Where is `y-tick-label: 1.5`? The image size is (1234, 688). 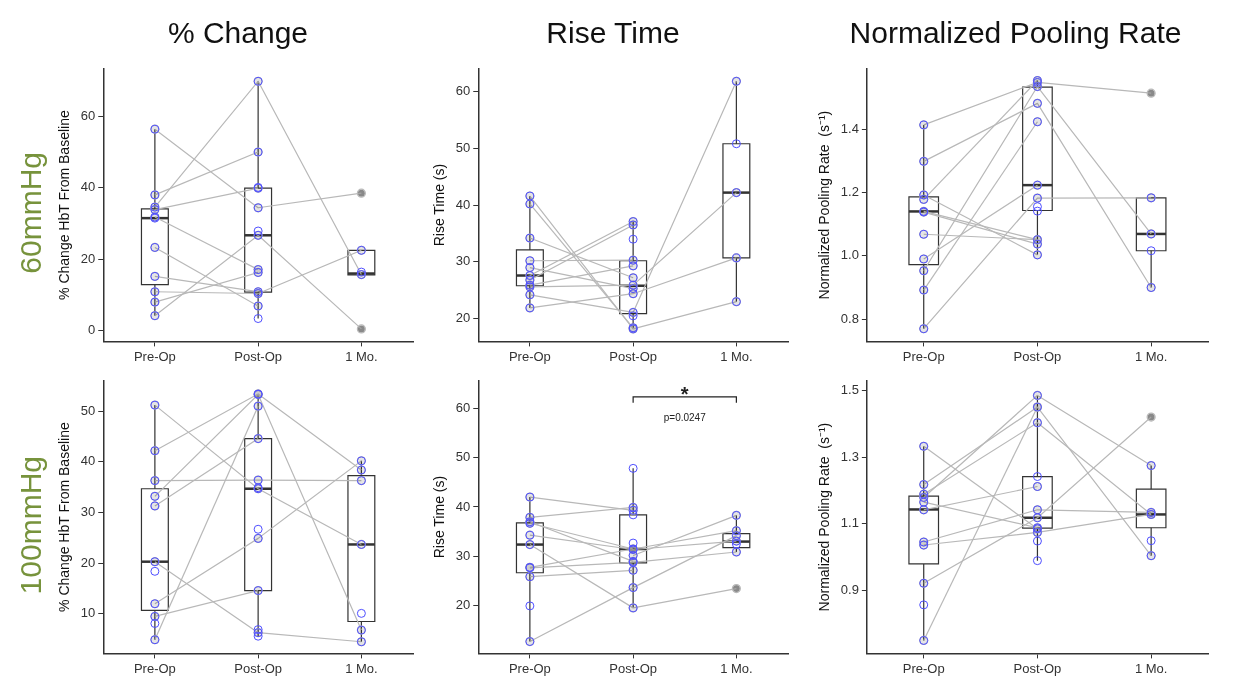
y-tick-label: 1.5 is located at coordinates (849, 390).